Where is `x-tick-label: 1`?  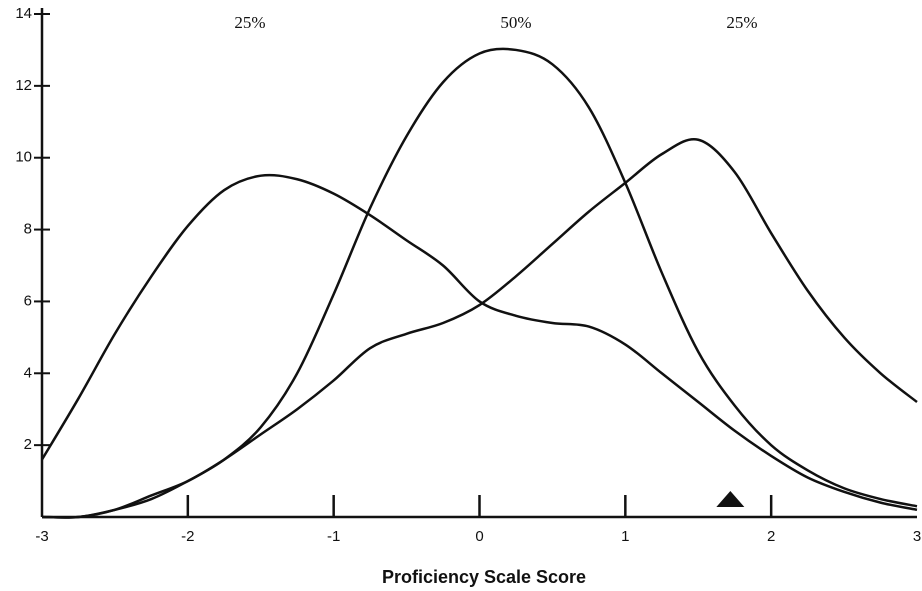 x-tick-label: 1 is located at coordinates (625, 536).